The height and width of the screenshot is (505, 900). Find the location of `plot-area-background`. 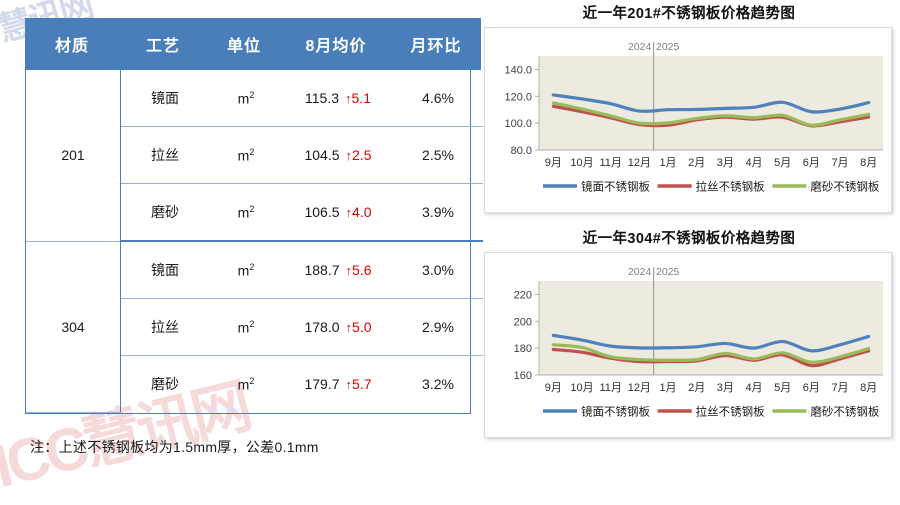

plot-area-background is located at coordinates (711, 103).